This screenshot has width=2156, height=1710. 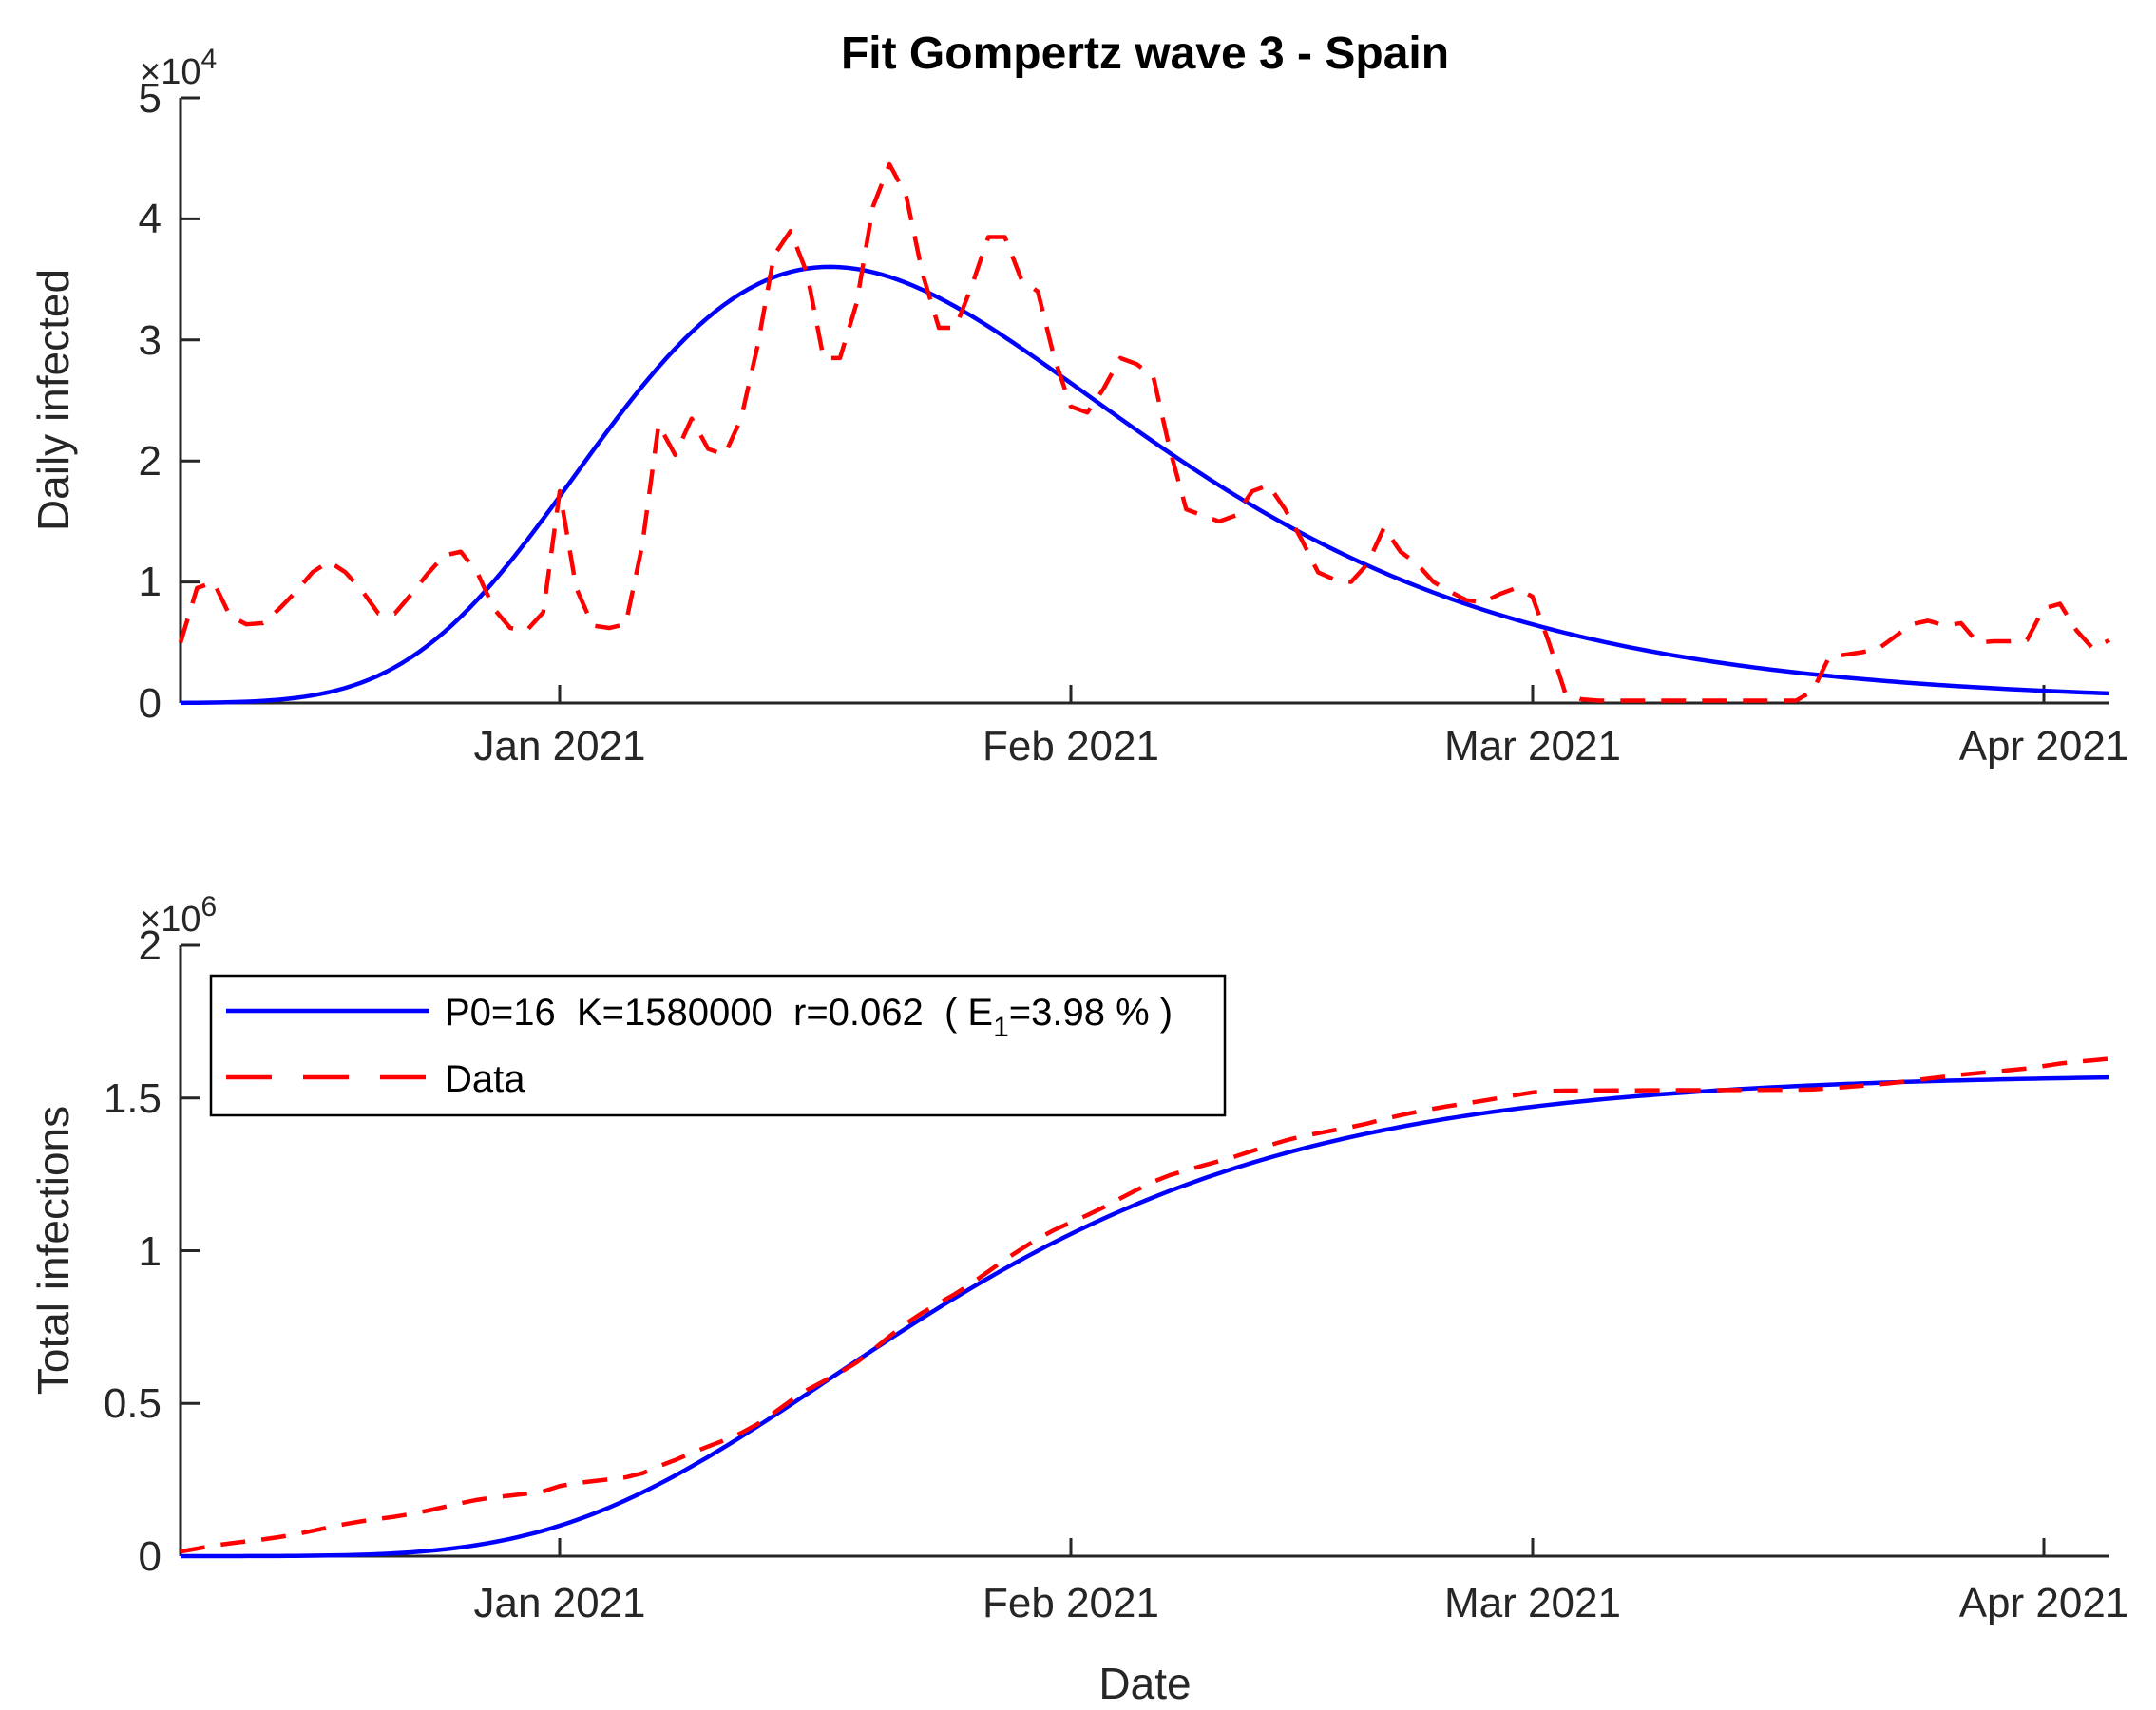 I want to click on top-y-label-0: 0, so click(x=151, y=703).